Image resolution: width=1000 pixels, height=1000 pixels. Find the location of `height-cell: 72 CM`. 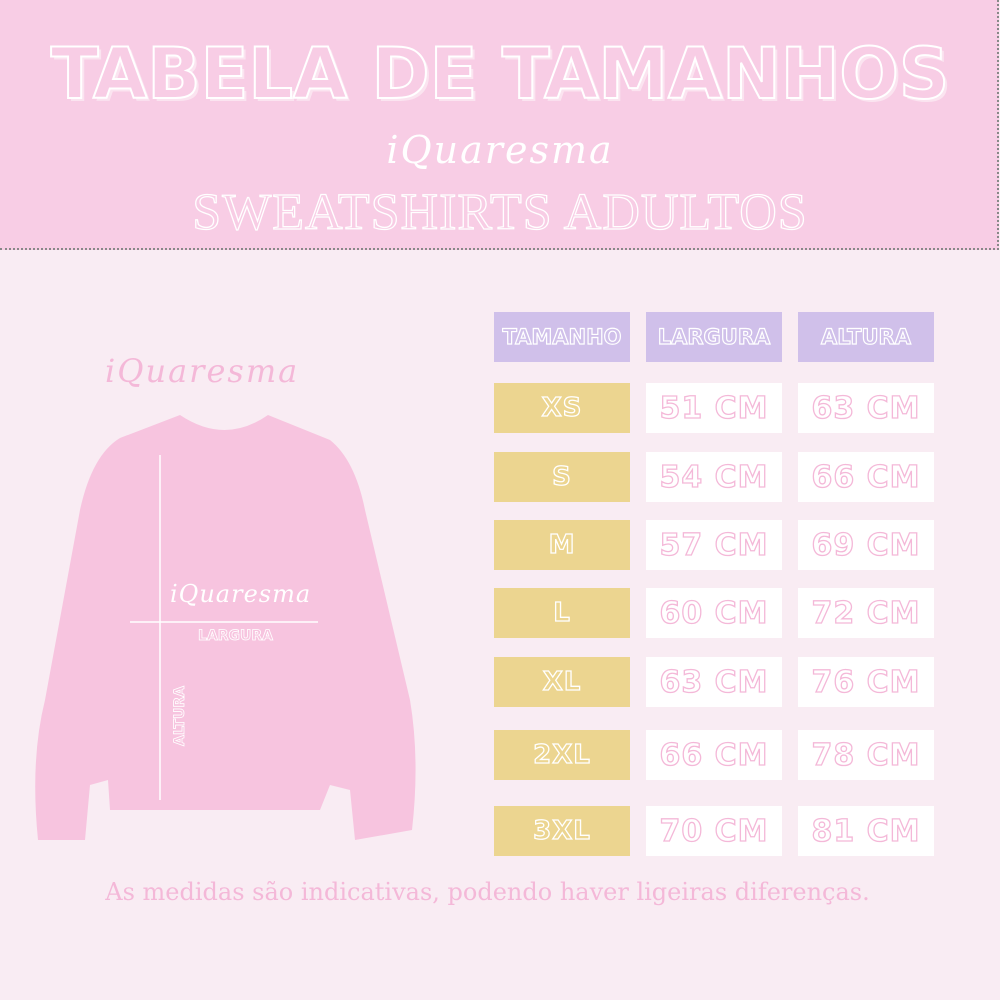

height-cell: 72 CM is located at coordinates (866, 613).